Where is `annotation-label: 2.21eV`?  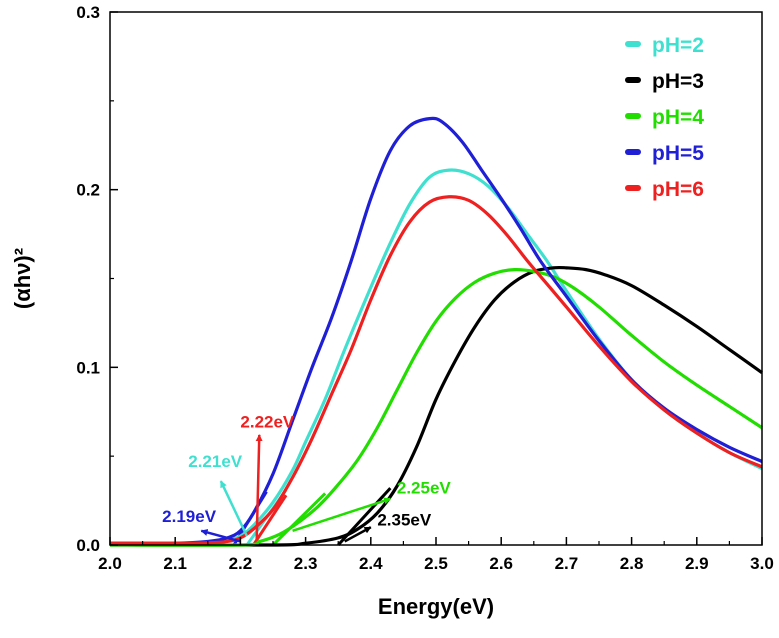 annotation-label: 2.21eV is located at coordinates (215, 461).